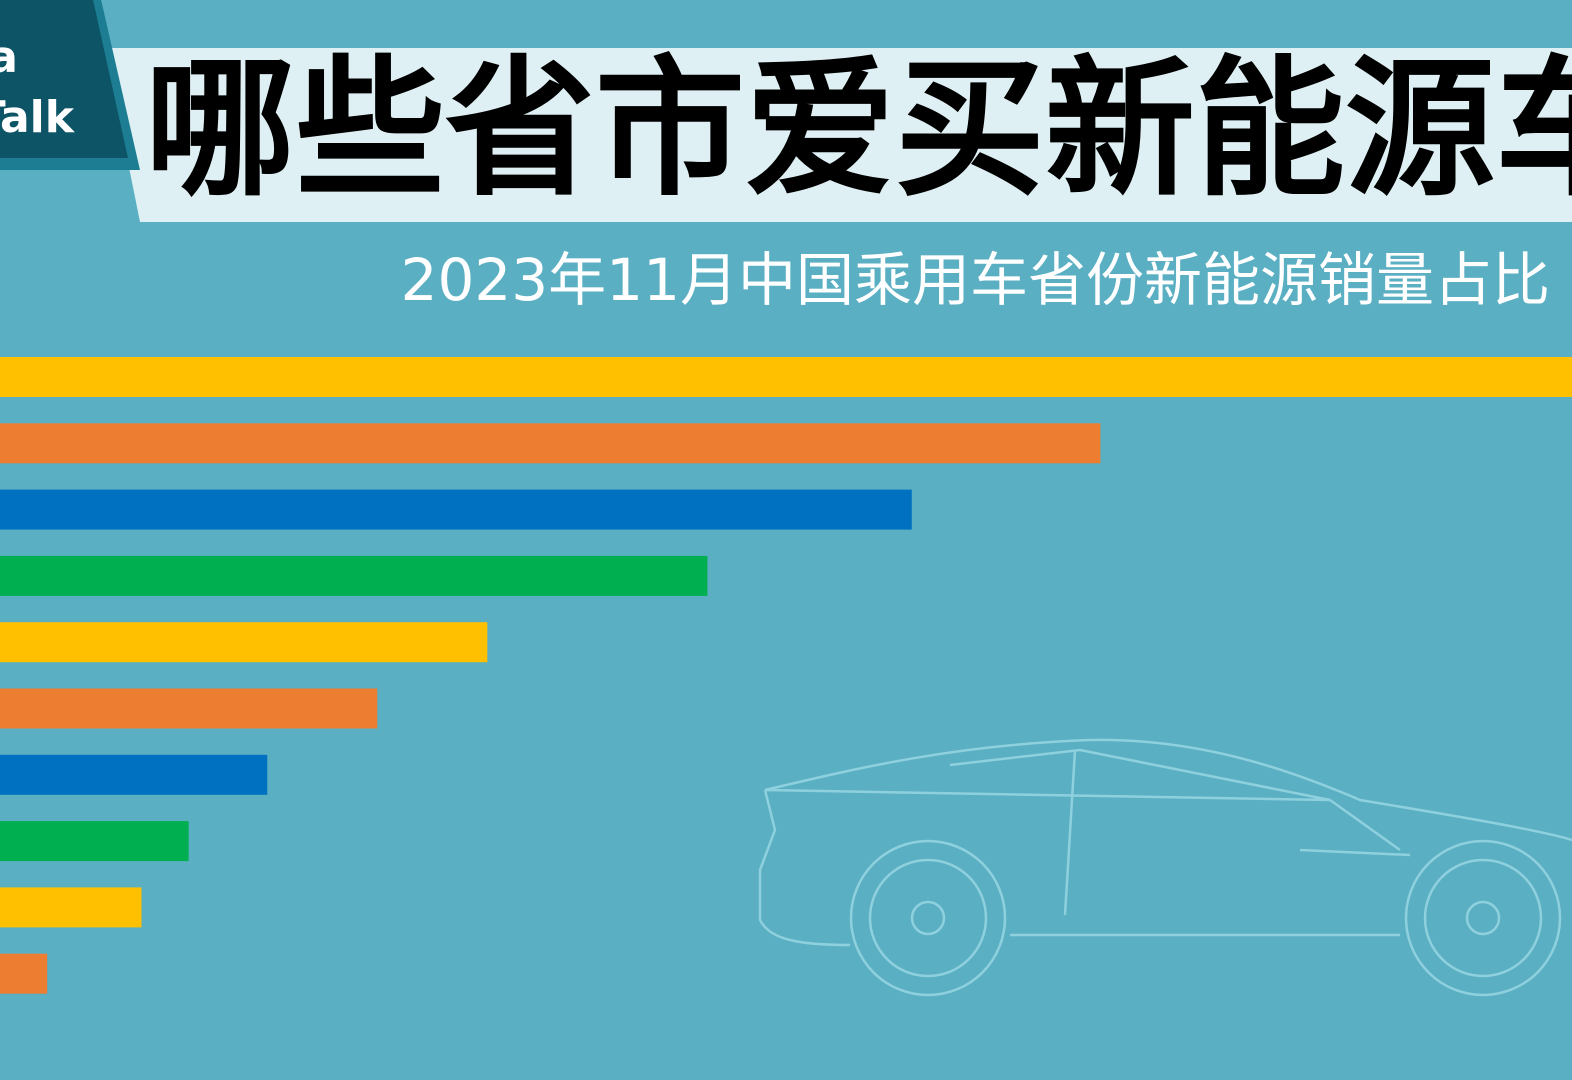 This screenshot has width=1572, height=1080. Describe the element at coordinates (64, 79) in the screenshot. I see `logo-box` at that location.